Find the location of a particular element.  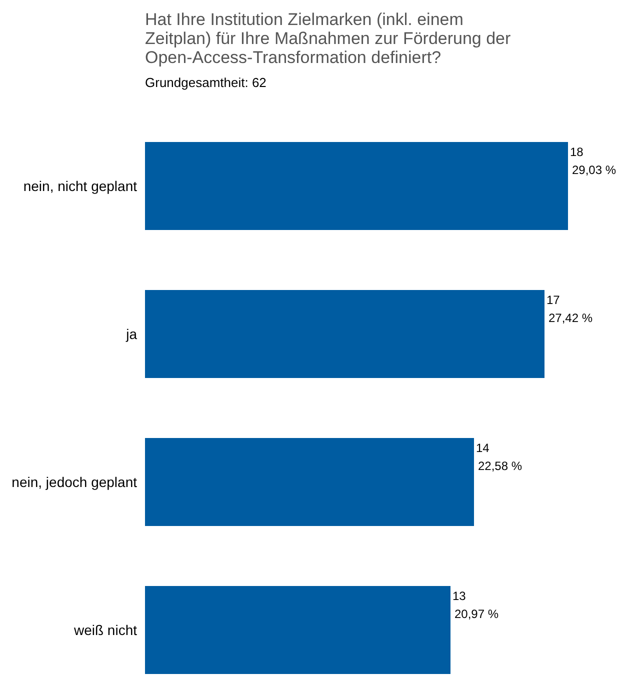

data-label: 13 20,97 % is located at coordinates (475, 605).